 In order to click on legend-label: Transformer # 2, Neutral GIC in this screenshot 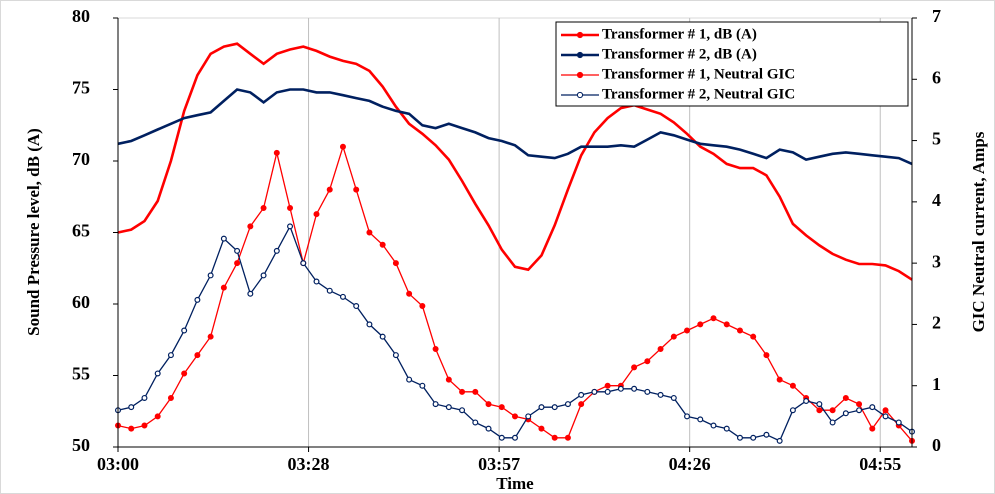, I will do `click(698, 94)`.